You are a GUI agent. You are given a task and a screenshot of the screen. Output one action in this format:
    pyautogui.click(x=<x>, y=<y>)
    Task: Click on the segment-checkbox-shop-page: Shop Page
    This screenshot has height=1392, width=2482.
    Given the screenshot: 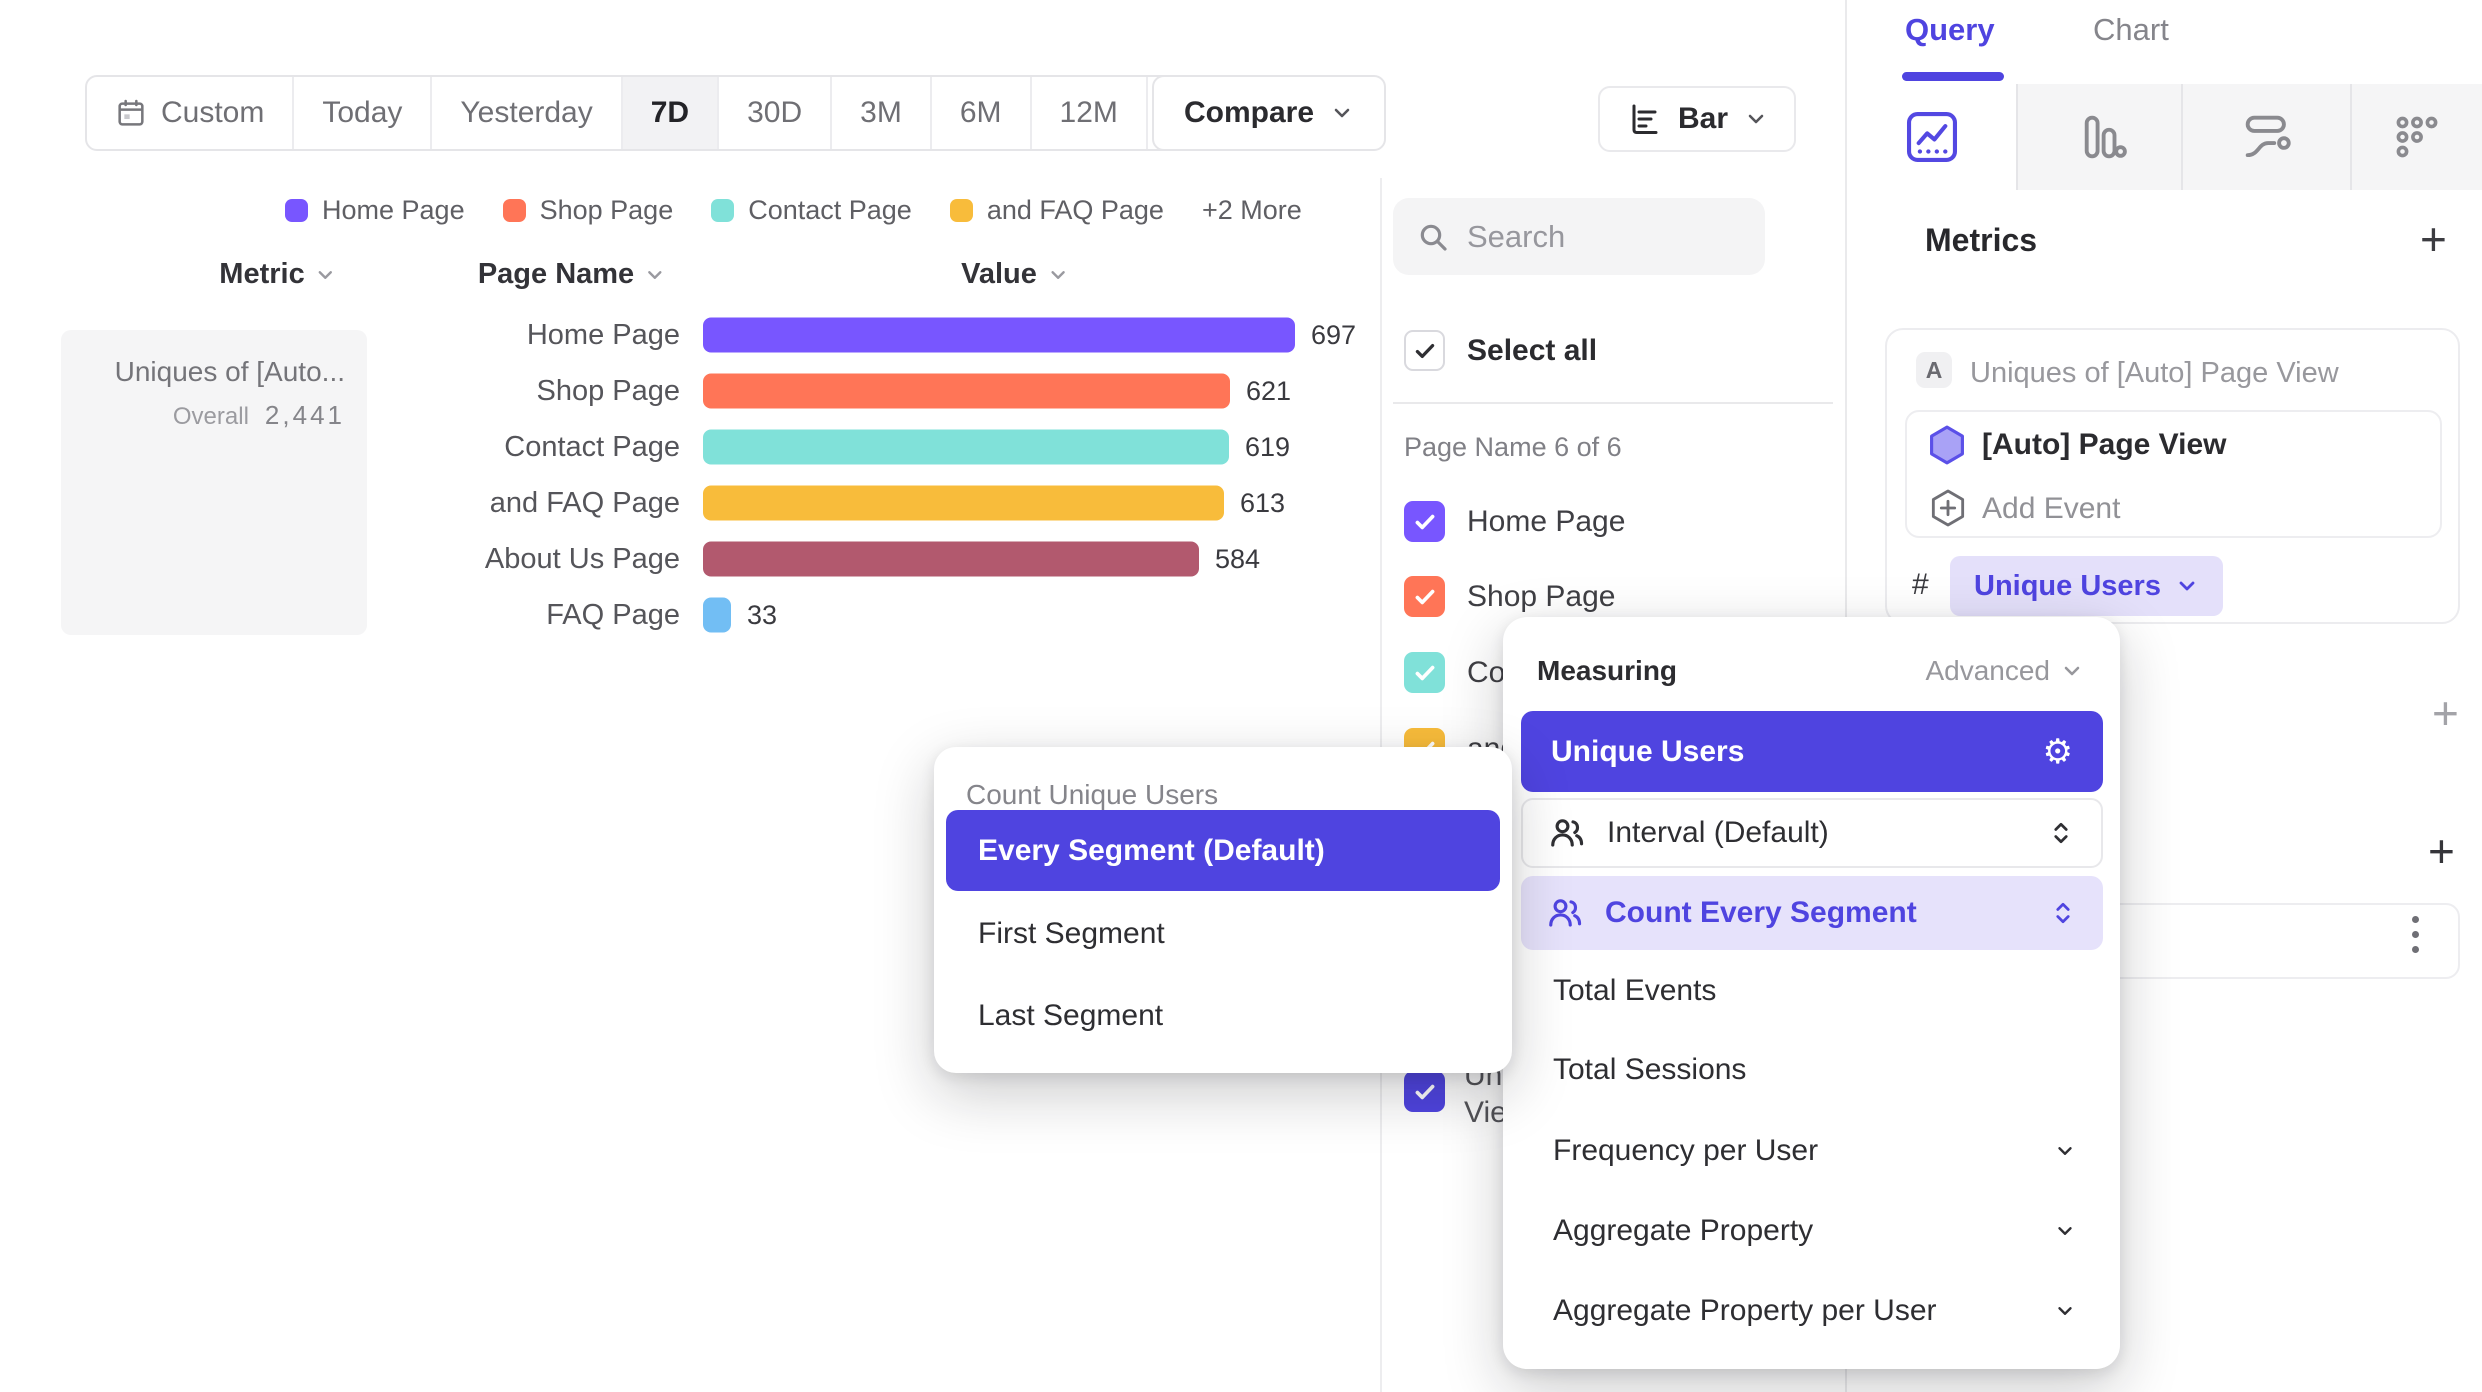 What is the action you would take?
    pyautogui.click(x=1509, y=596)
    